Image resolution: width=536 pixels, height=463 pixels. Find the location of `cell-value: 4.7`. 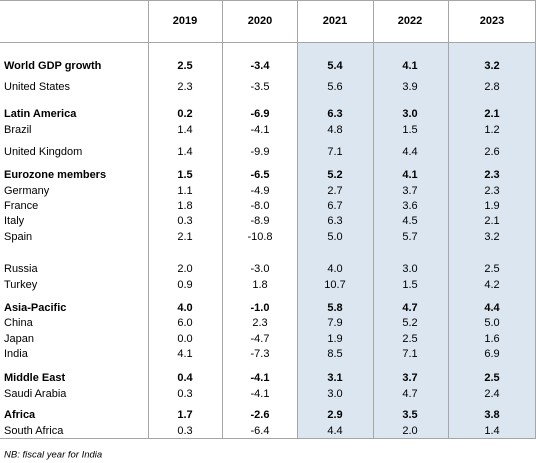

cell-value: 4.7 is located at coordinates (409, 308).